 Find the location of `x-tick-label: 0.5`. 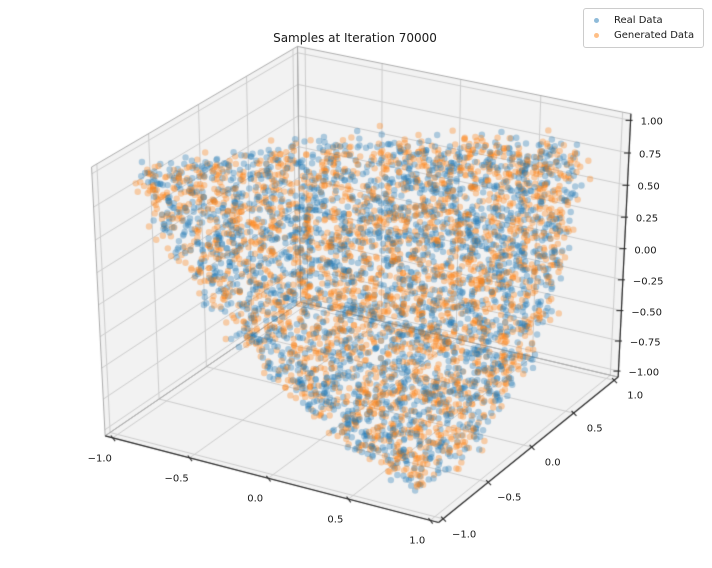

x-tick-label: 0.5 is located at coordinates (335, 520).